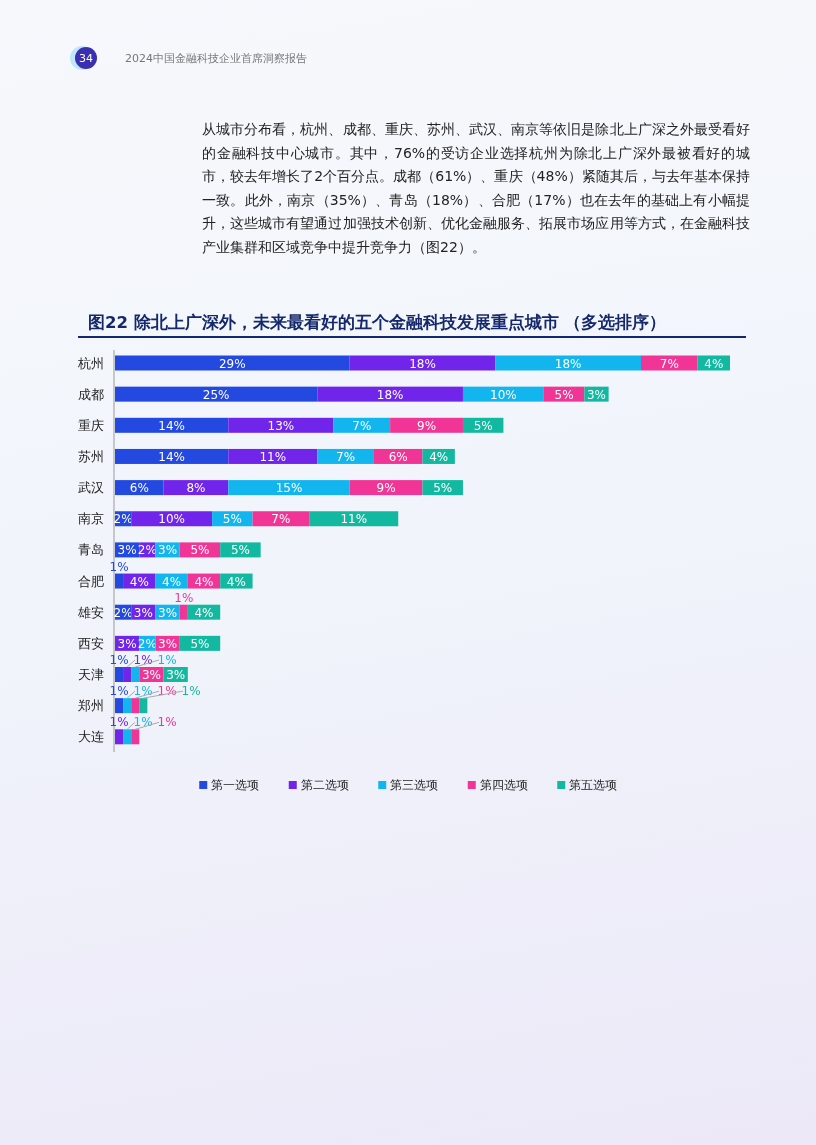 The width and height of the screenshot is (816, 1145). Describe the element at coordinates (91, 550) in the screenshot. I see `y-tick-label: 青岛` at that location.